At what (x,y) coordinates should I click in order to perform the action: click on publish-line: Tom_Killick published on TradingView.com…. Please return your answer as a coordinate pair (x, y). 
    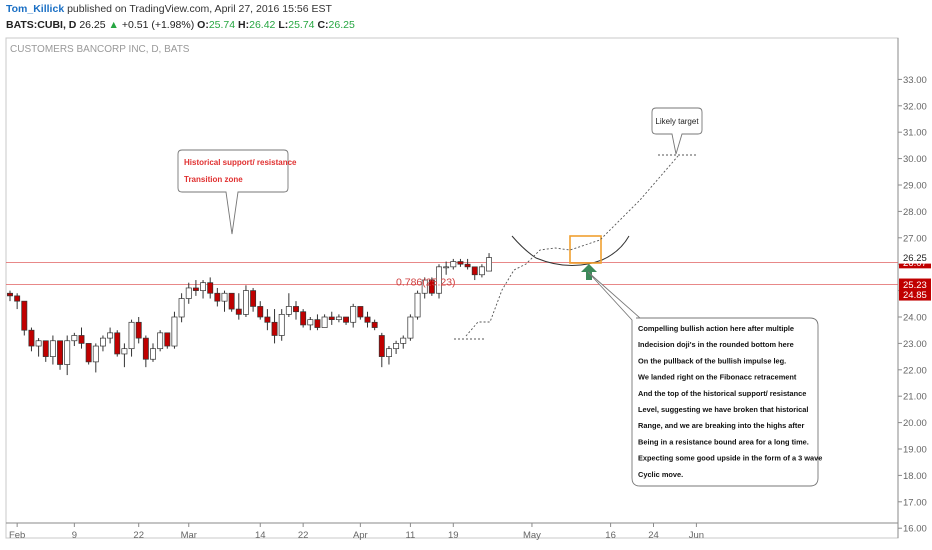
    Looking at the image, I should click on (169, 9).